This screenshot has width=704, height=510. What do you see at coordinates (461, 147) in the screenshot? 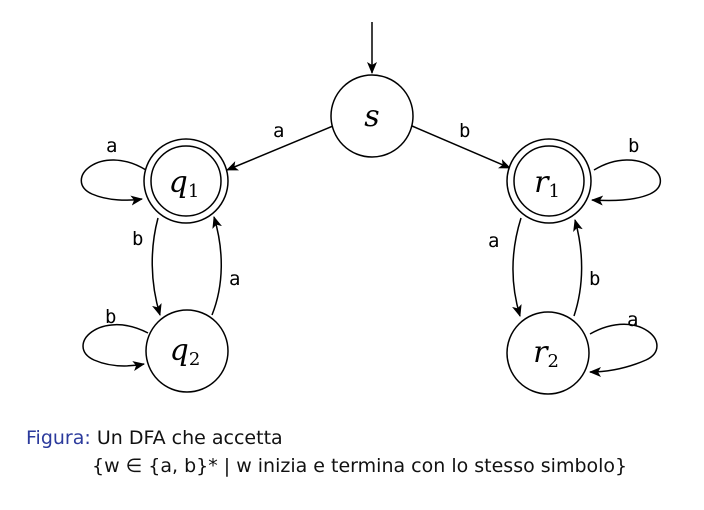
I see `edge-s-r1` at bounding box center [461, 147].